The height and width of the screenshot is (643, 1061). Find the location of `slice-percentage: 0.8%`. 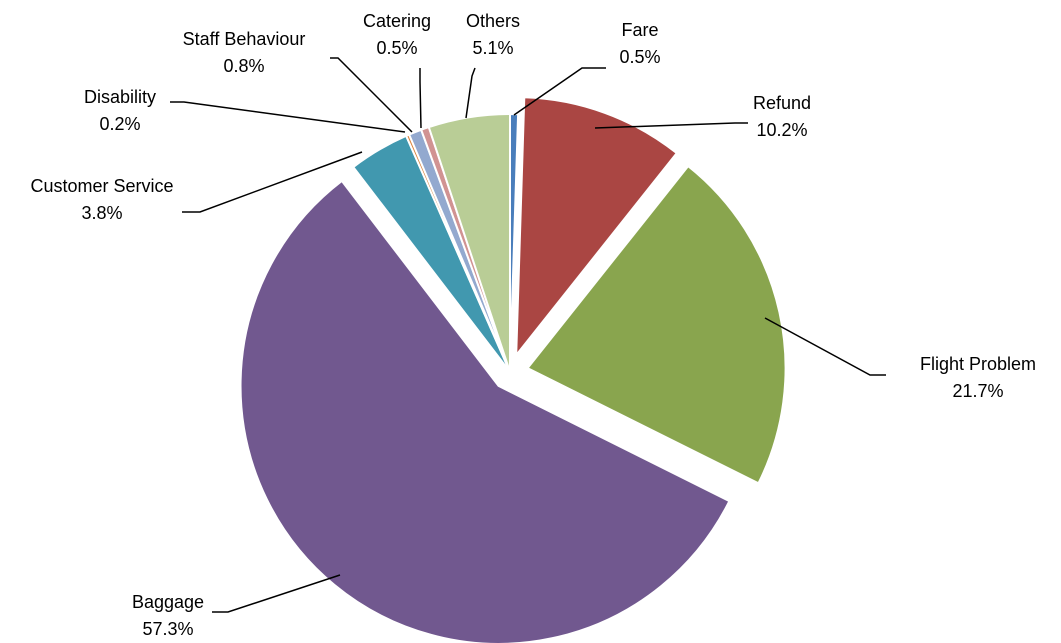

slice-percentage: 0.8% is located at coordinates (243, 66).